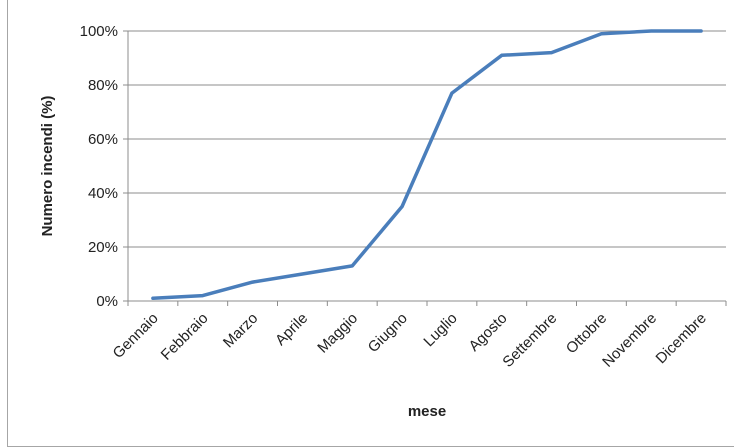 This screenshot has height=448, width=734. What do you see at coordinates (103, 85) in the screenshot?
I see `y-tick-label-4: 80%` at bounding box center [103, 85].